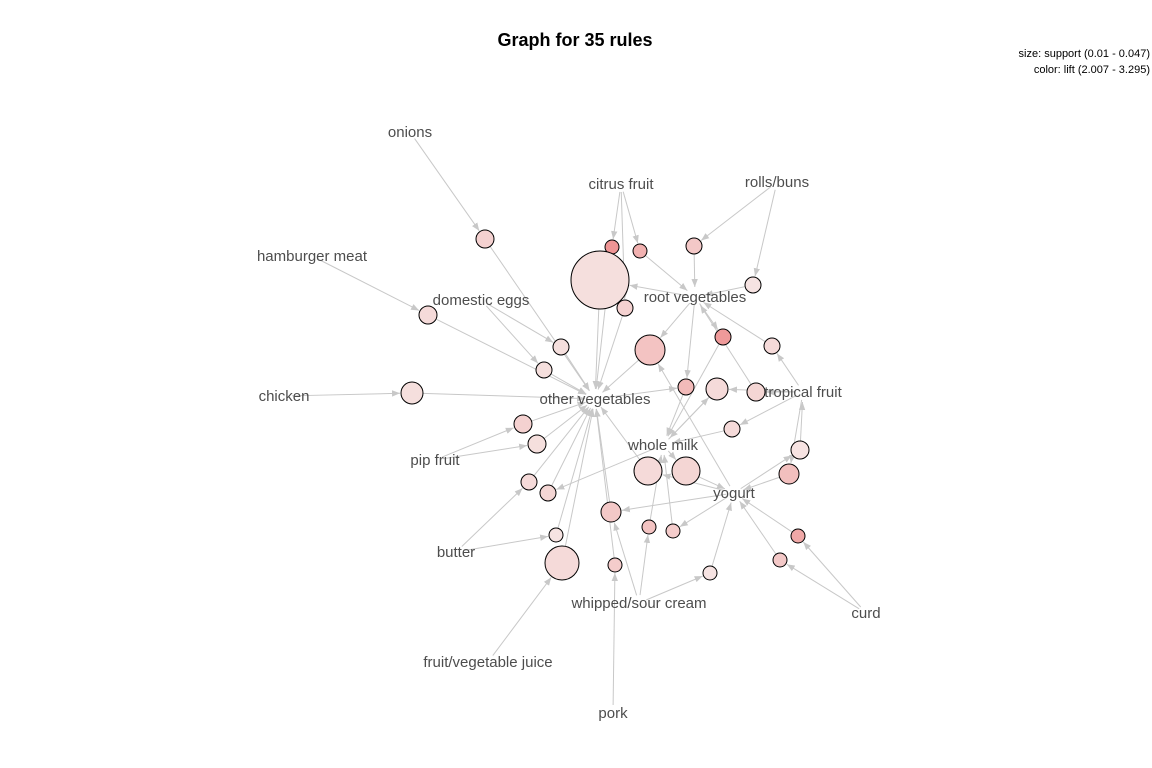 Image resolution: width=1152 pixels, height=768 pixels. What do you see at coordinates (865, 613) in the screenshot?
I see `item-label-curd: curd` at bounding box center [865, 613].